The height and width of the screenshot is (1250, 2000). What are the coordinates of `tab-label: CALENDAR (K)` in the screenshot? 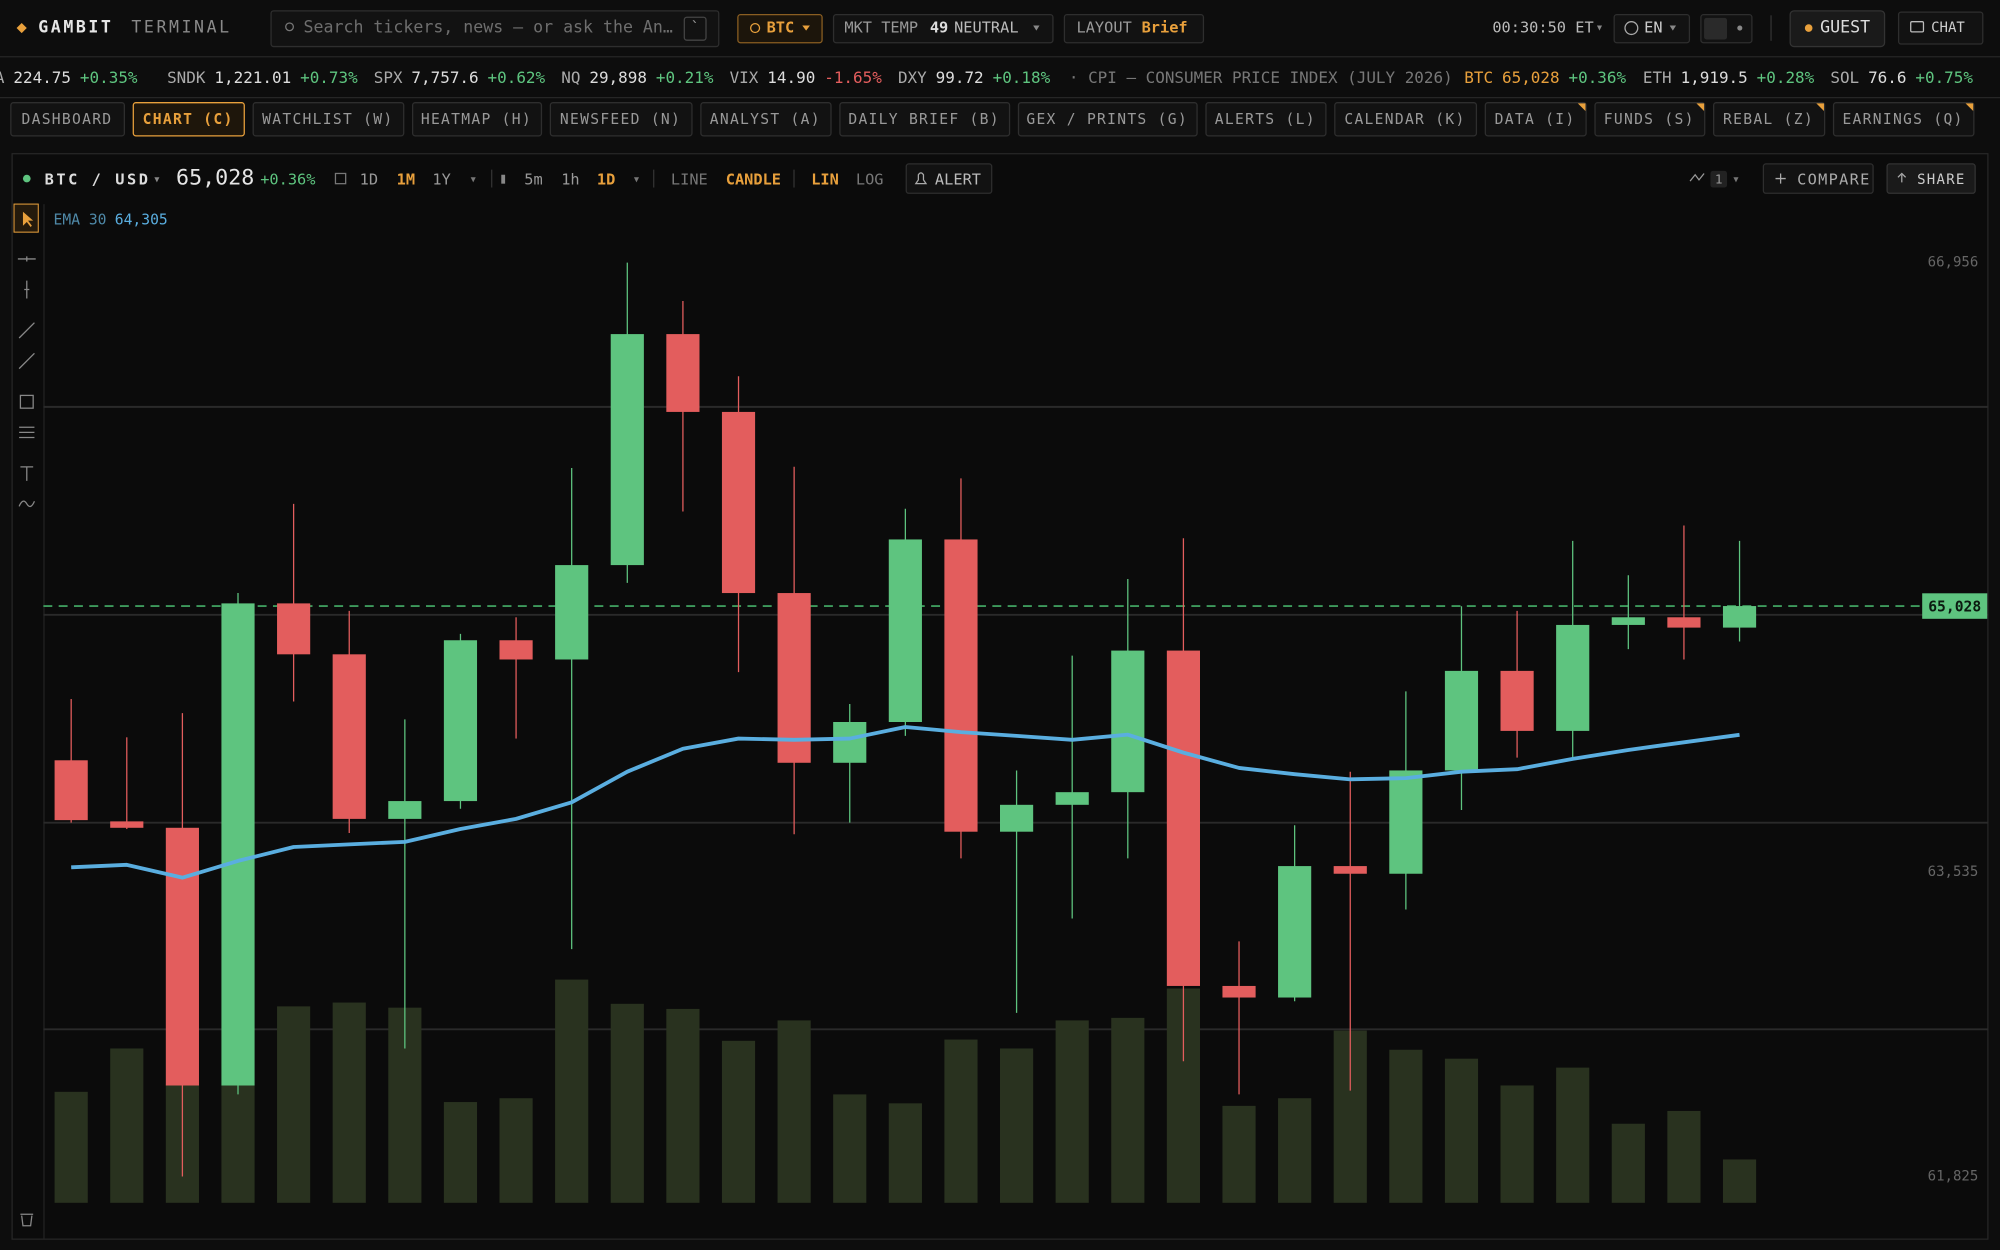 It's located at (1404, 119).